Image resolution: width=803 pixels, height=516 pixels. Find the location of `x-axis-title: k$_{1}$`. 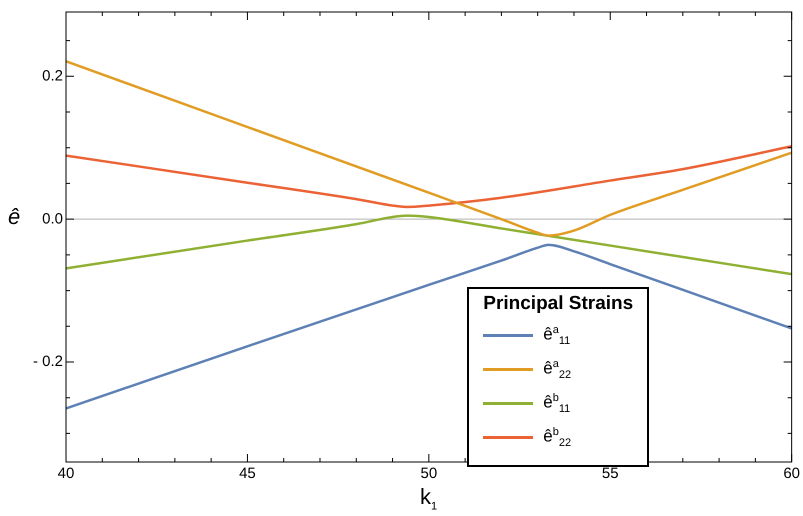

x-axis-title: k$_{1}$ is located at coordinates (428, 498).